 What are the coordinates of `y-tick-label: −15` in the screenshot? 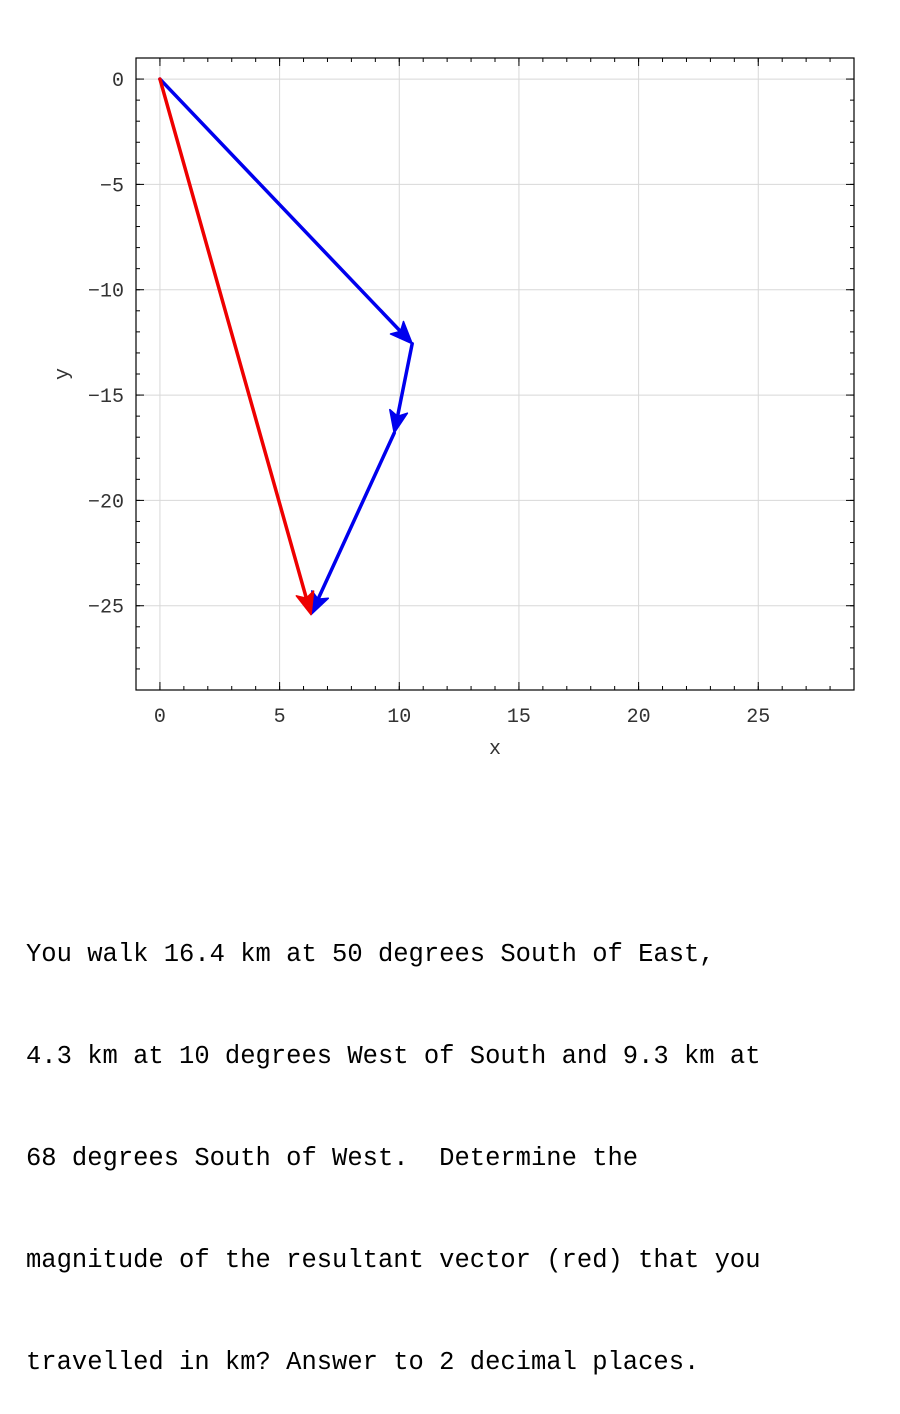 It's located at (106, 397).